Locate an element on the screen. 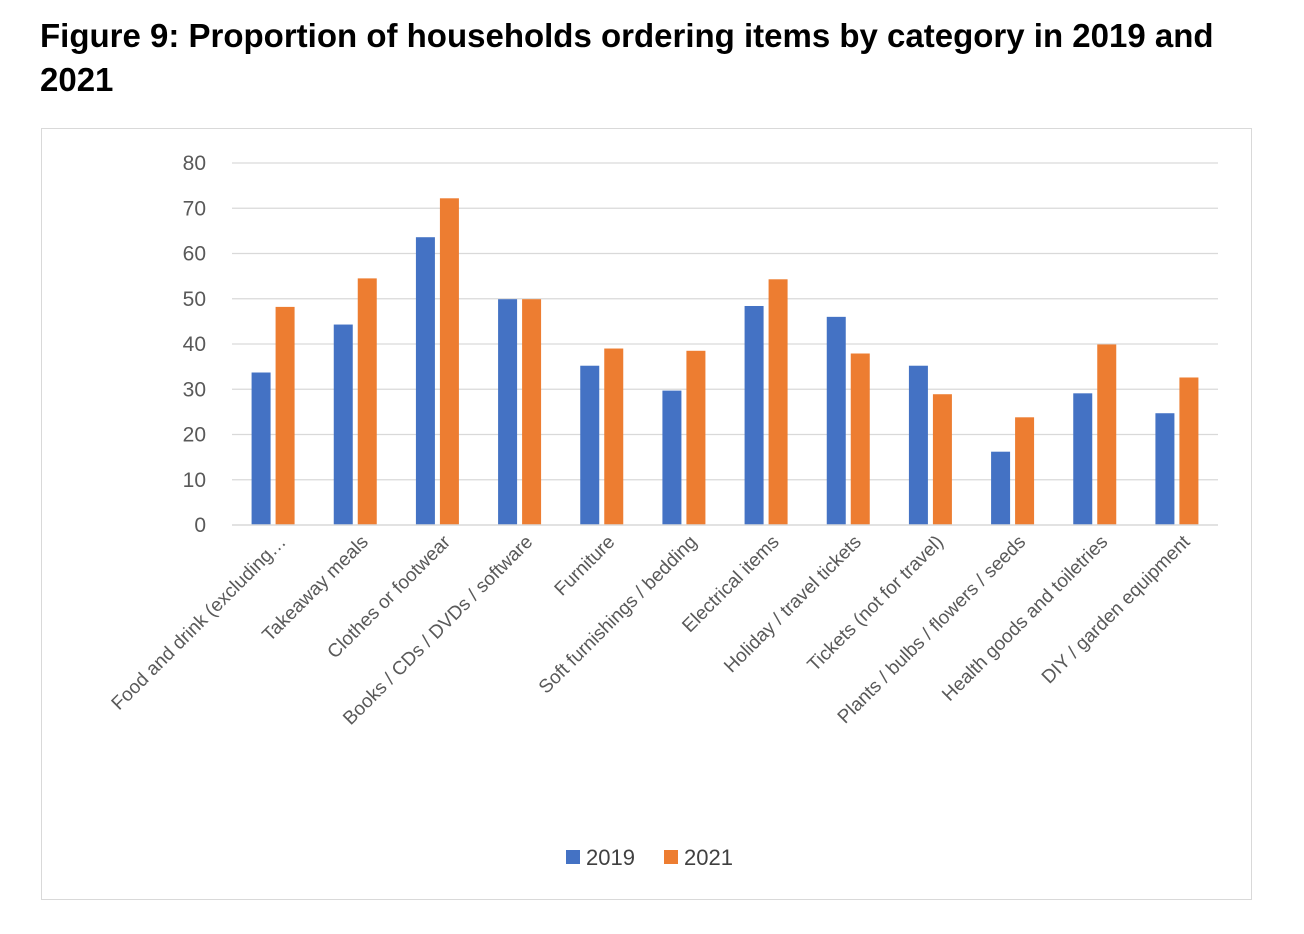  y-tick-label: 40 is located at coordinates (194, 344).